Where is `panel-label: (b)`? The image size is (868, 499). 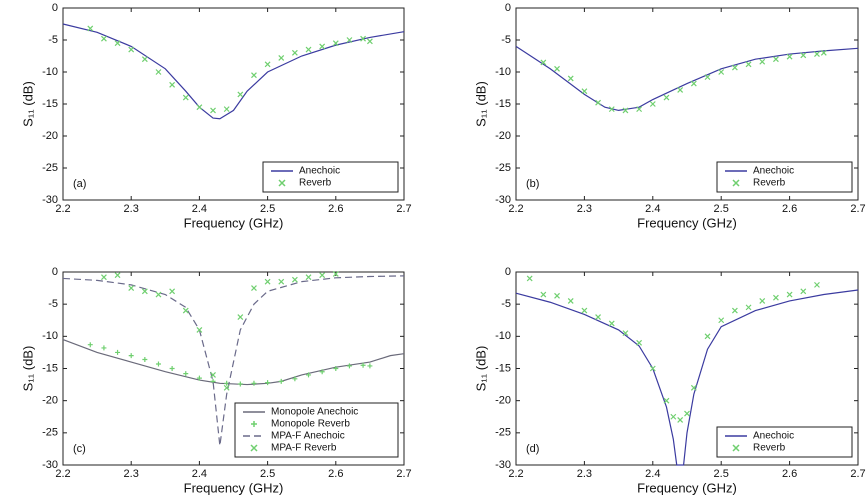 panel-label: (b) is located at coordinates (532, 184).